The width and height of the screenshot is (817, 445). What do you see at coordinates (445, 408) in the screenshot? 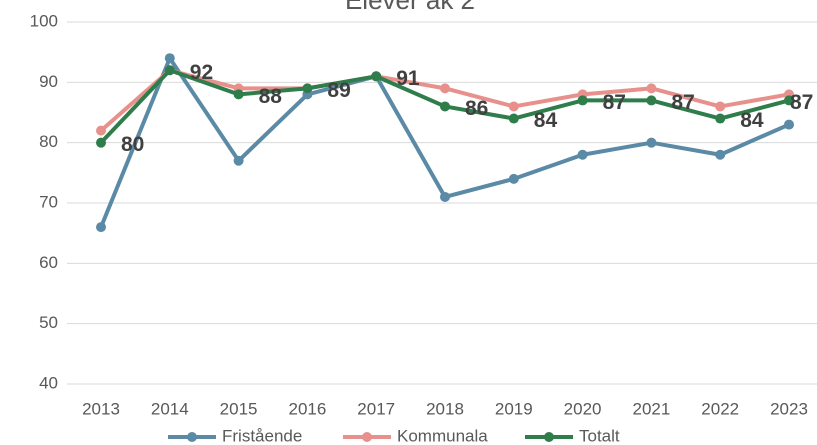
I see `x-tick-label: 2018` at bounding box center [445, 408].